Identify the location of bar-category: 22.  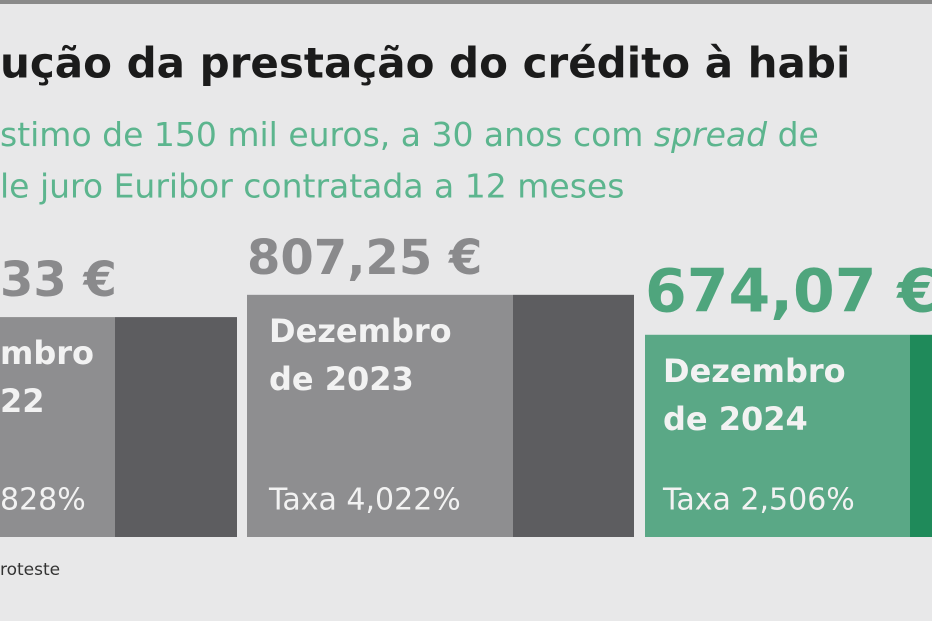
(22, 401).